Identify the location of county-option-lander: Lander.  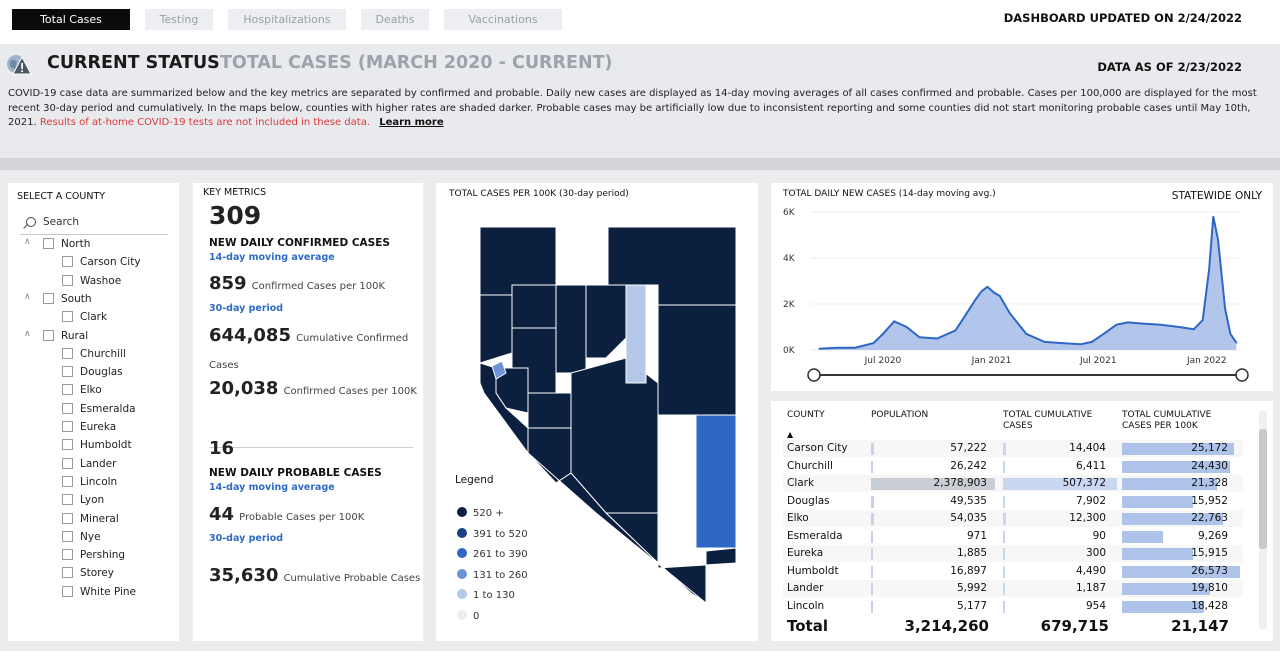
(89, 464).